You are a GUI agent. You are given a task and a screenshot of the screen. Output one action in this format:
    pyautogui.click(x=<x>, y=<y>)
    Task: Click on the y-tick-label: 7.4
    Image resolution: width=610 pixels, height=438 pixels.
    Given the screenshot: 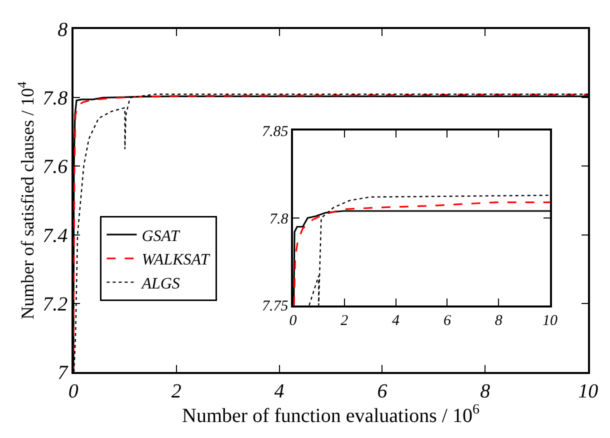 What is the action you would take?
    pyautogui.click(x=55, y=235)
    